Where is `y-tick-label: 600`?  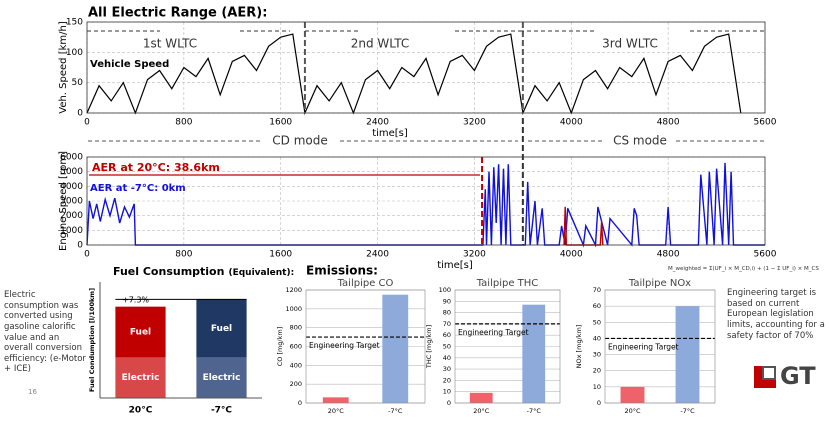
y-tick-label: 600 is located at coordinates (296, 347).